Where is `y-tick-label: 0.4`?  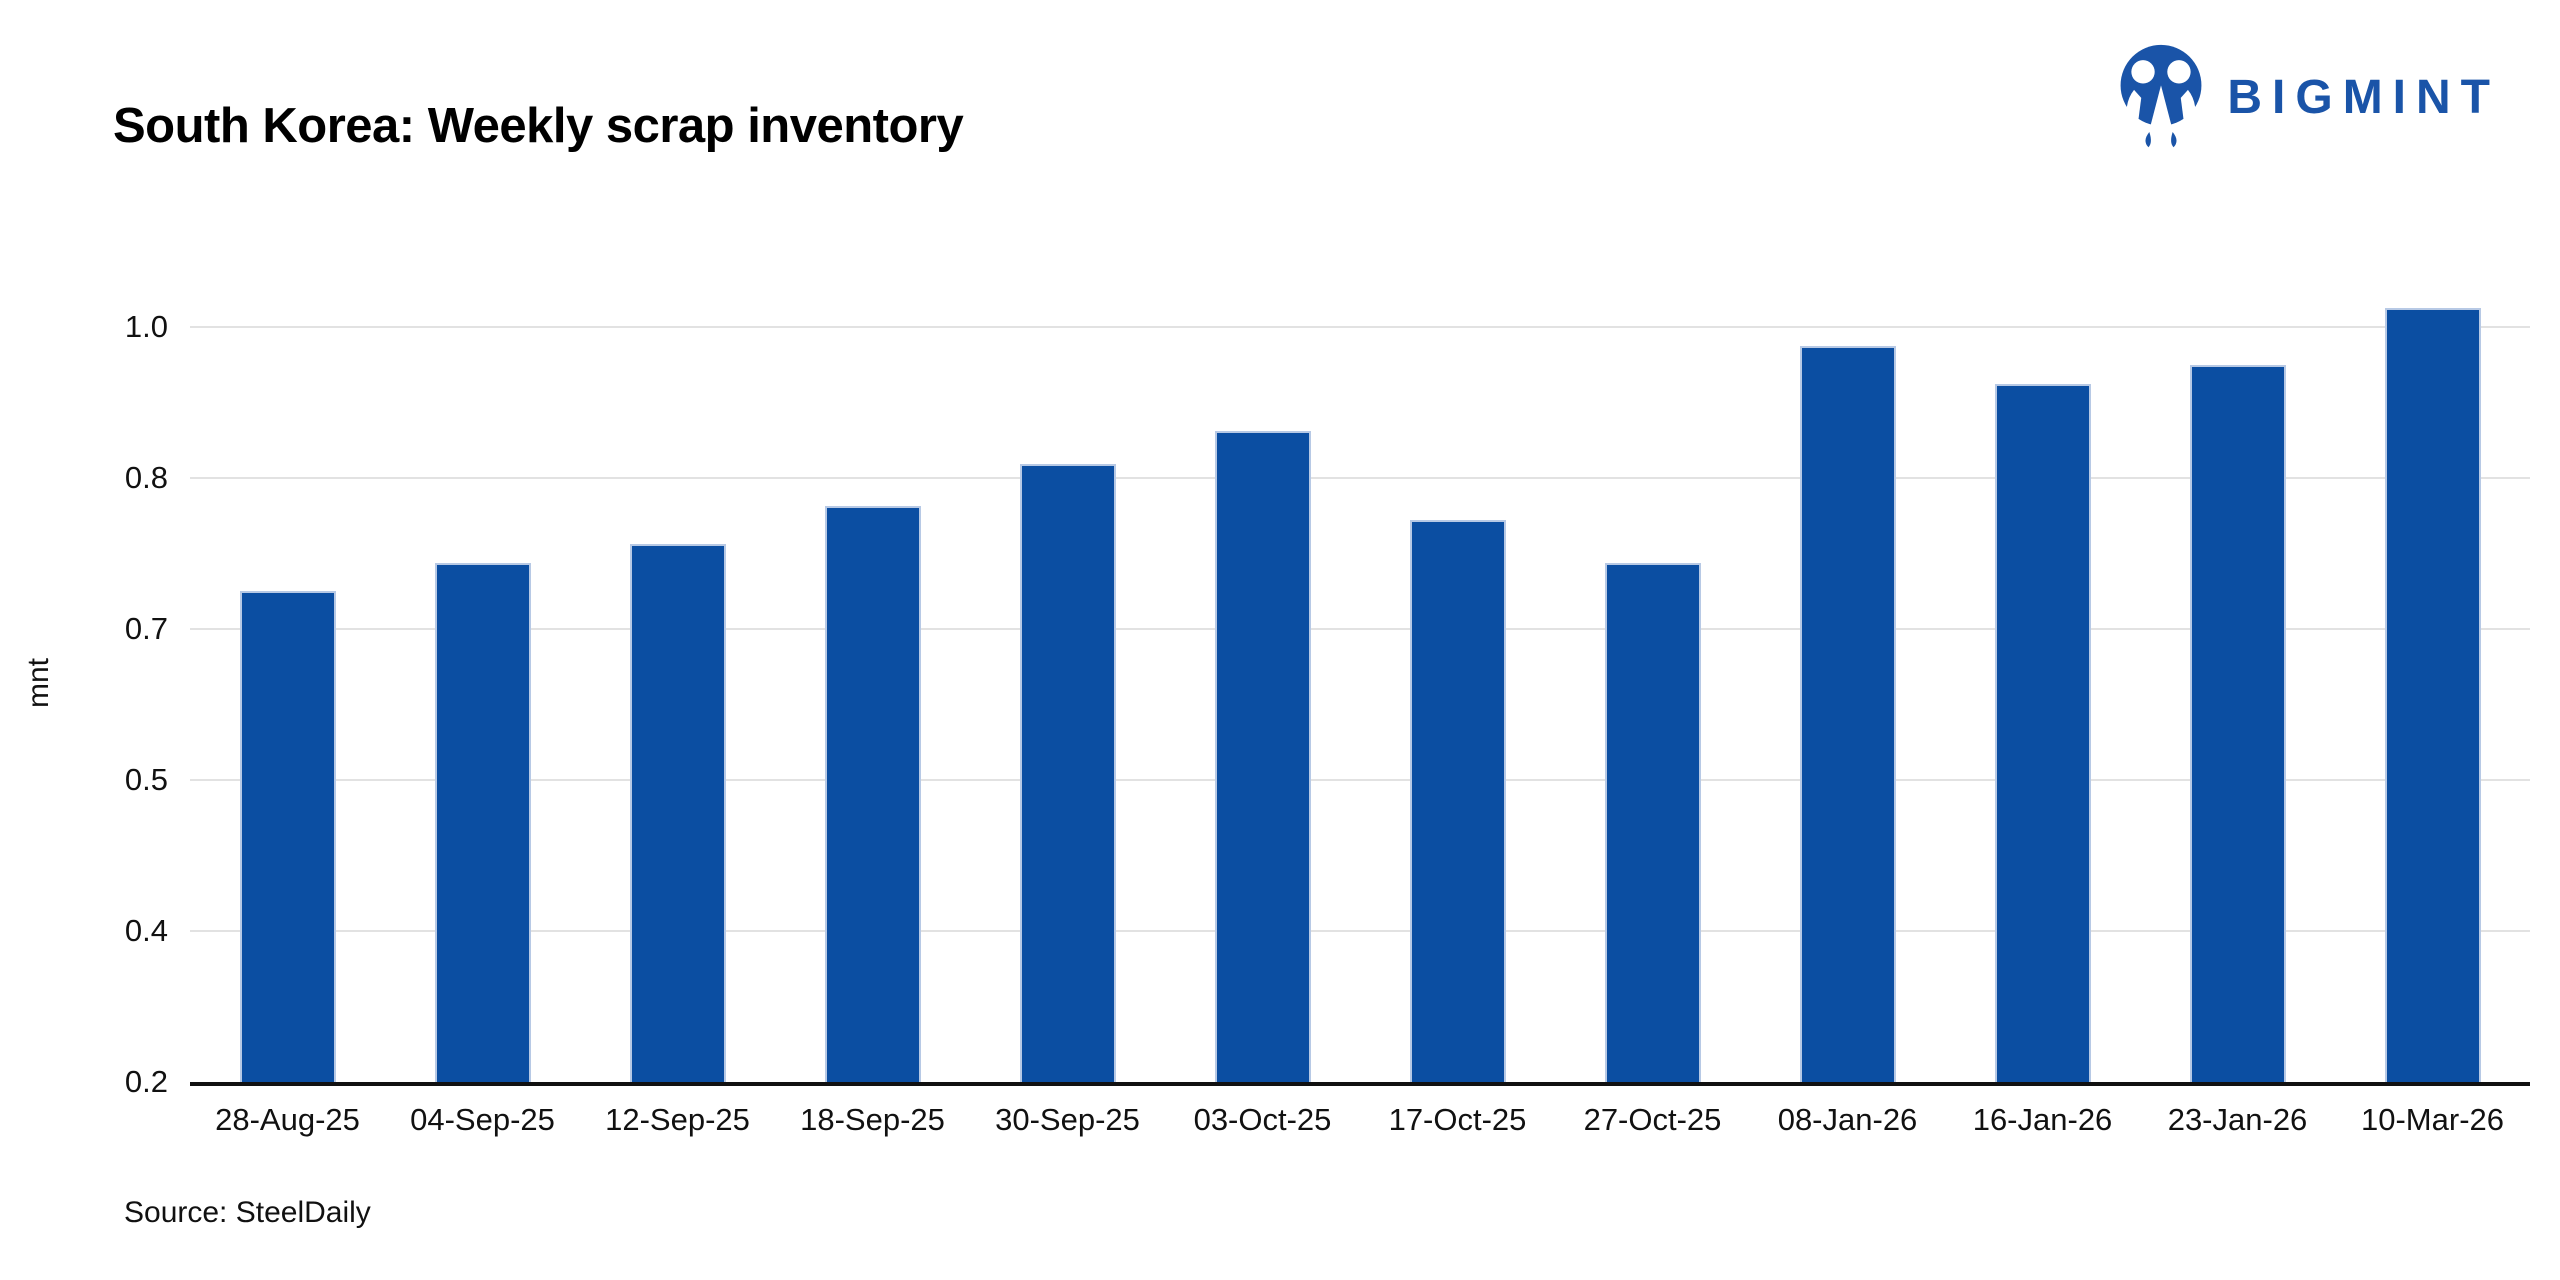 y-tick-label: 0.4 is located at coordinates (146, 930).